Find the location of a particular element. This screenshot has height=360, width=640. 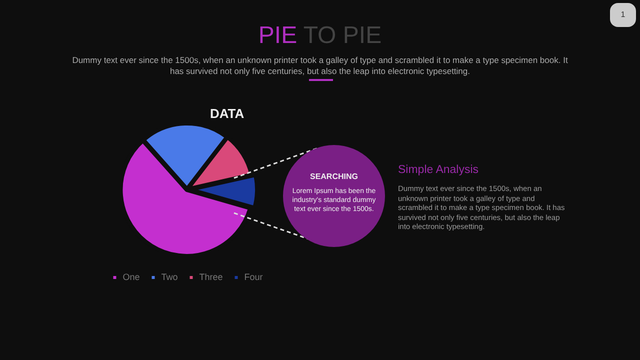

legend-label: Four is located at coordinates (253, 277).